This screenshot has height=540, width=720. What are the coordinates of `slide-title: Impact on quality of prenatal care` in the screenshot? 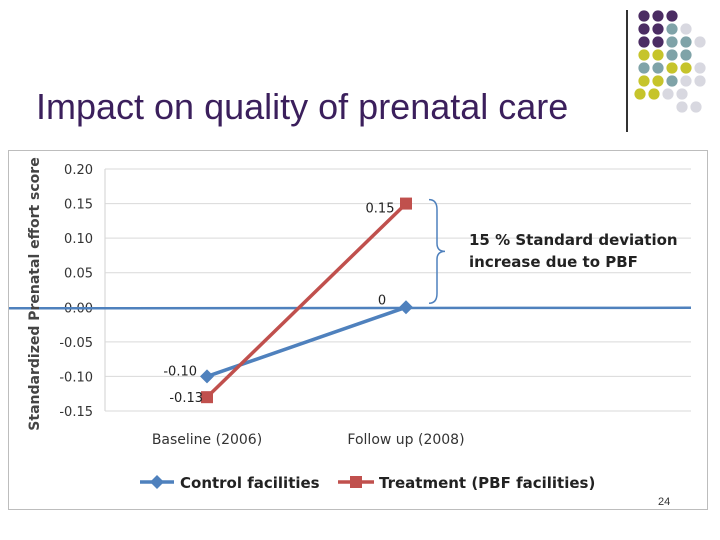 It's located at (302, 106).